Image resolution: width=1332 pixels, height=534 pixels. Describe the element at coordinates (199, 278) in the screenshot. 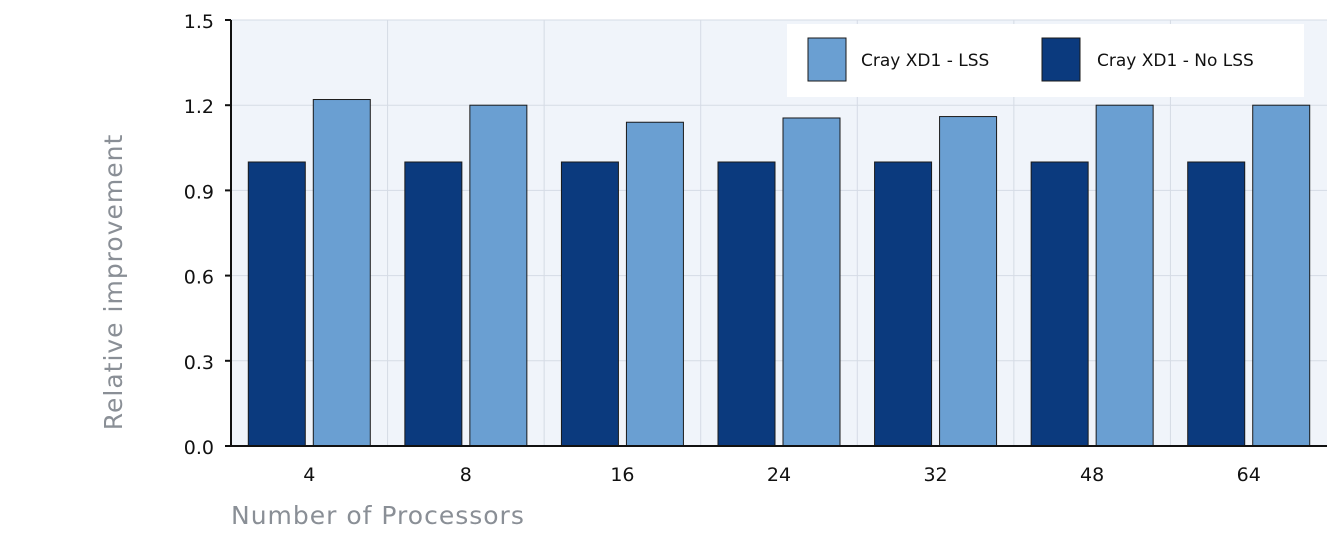

I see `y-tick-label: 0.6` at that location.